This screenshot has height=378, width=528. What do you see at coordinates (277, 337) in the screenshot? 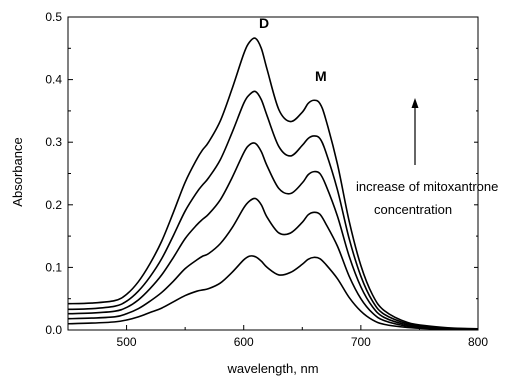
I see `x-axis: 500 600 700 800` at bounding box center [277, 337].